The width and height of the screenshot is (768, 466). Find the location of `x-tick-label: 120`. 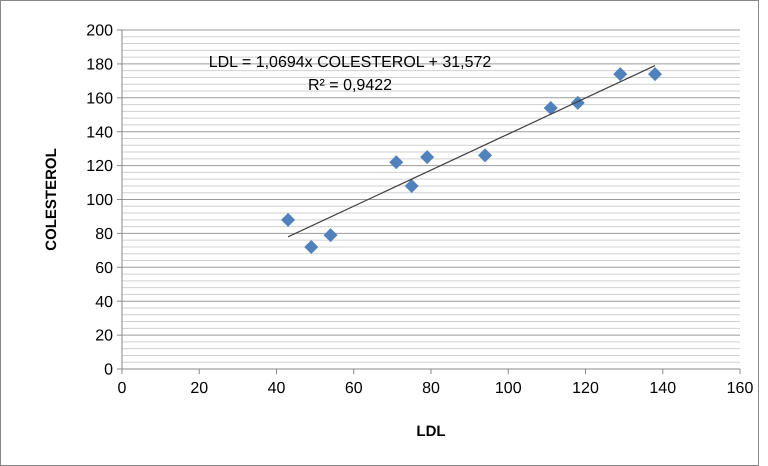

x-tick-label: 120 is located at coordinates (585, 388).